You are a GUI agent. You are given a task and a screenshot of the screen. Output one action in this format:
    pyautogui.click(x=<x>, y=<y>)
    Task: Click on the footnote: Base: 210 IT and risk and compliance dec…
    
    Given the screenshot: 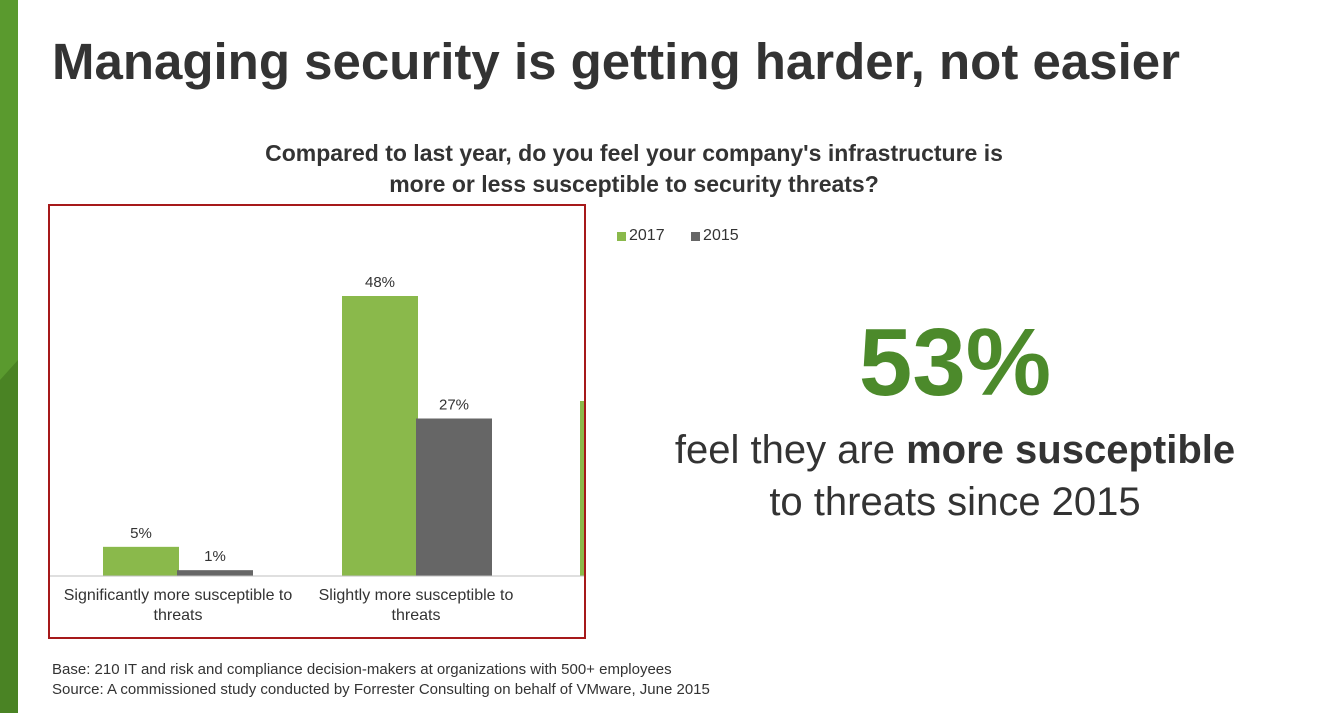 What is the action you would take?
    pyautogui.click(x=381, y=680)
    